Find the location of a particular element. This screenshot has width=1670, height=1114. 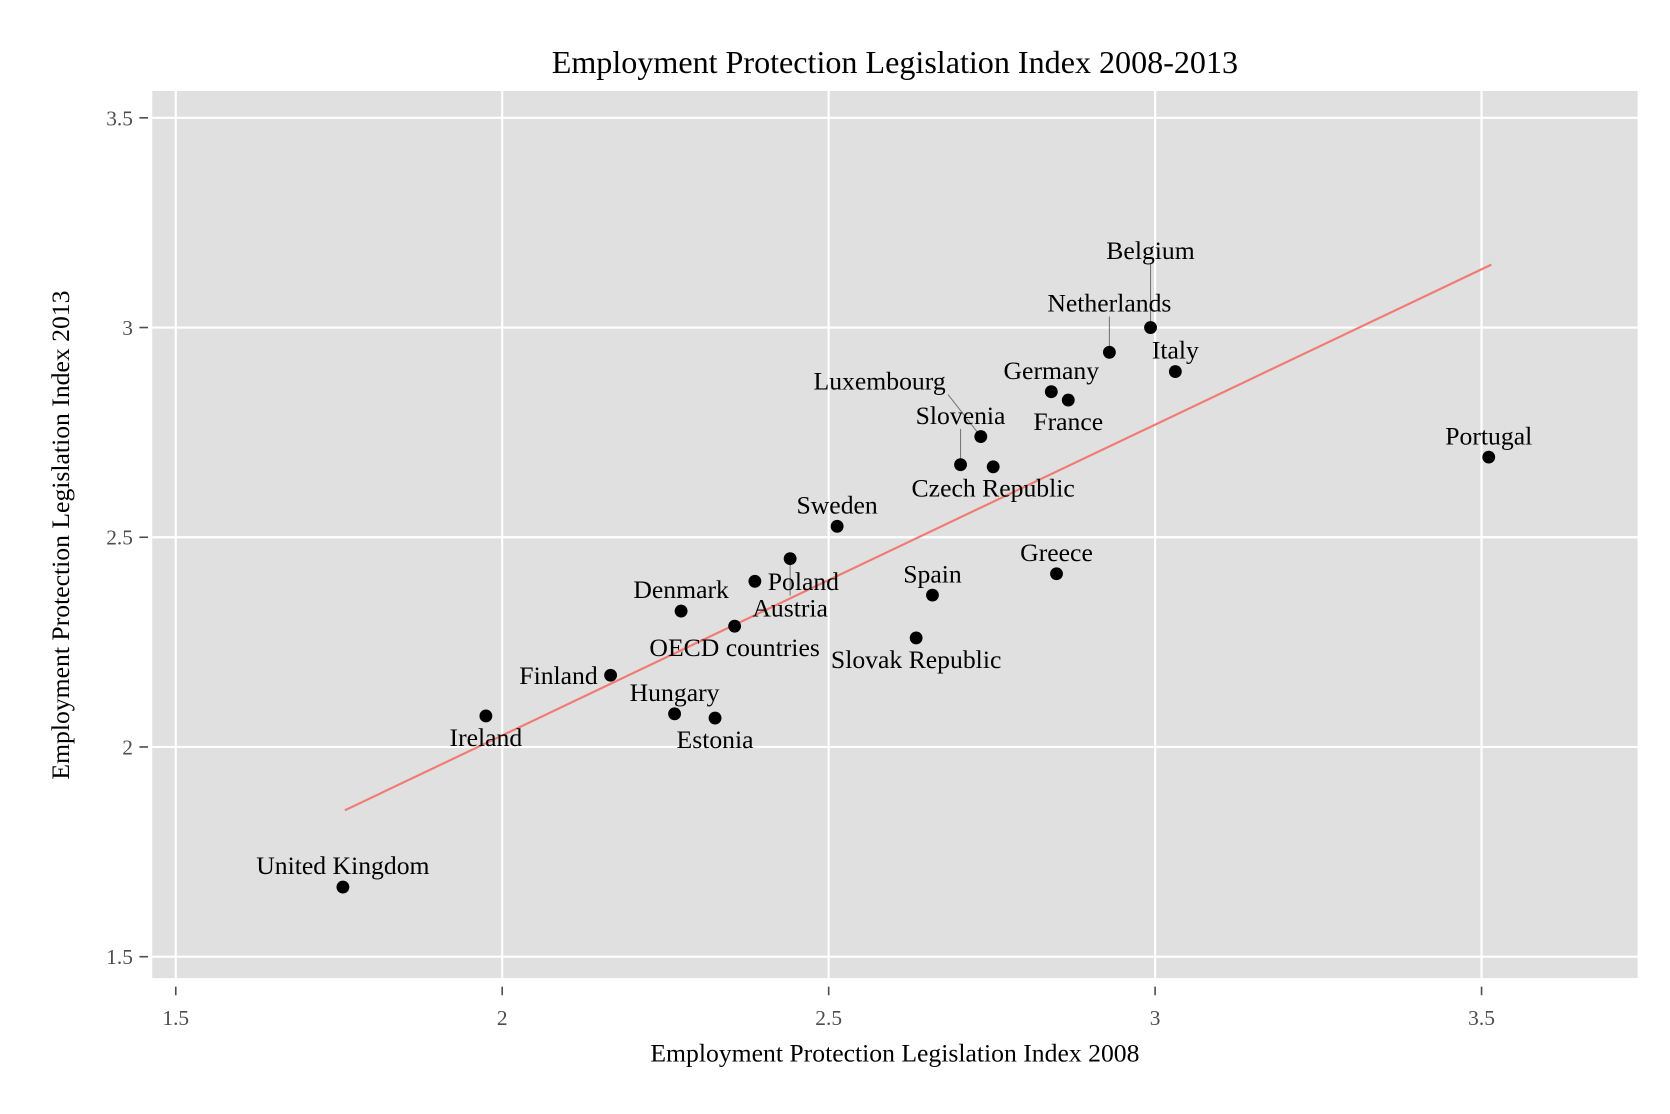

data-point: Spain is located at coordinates (932, 580).